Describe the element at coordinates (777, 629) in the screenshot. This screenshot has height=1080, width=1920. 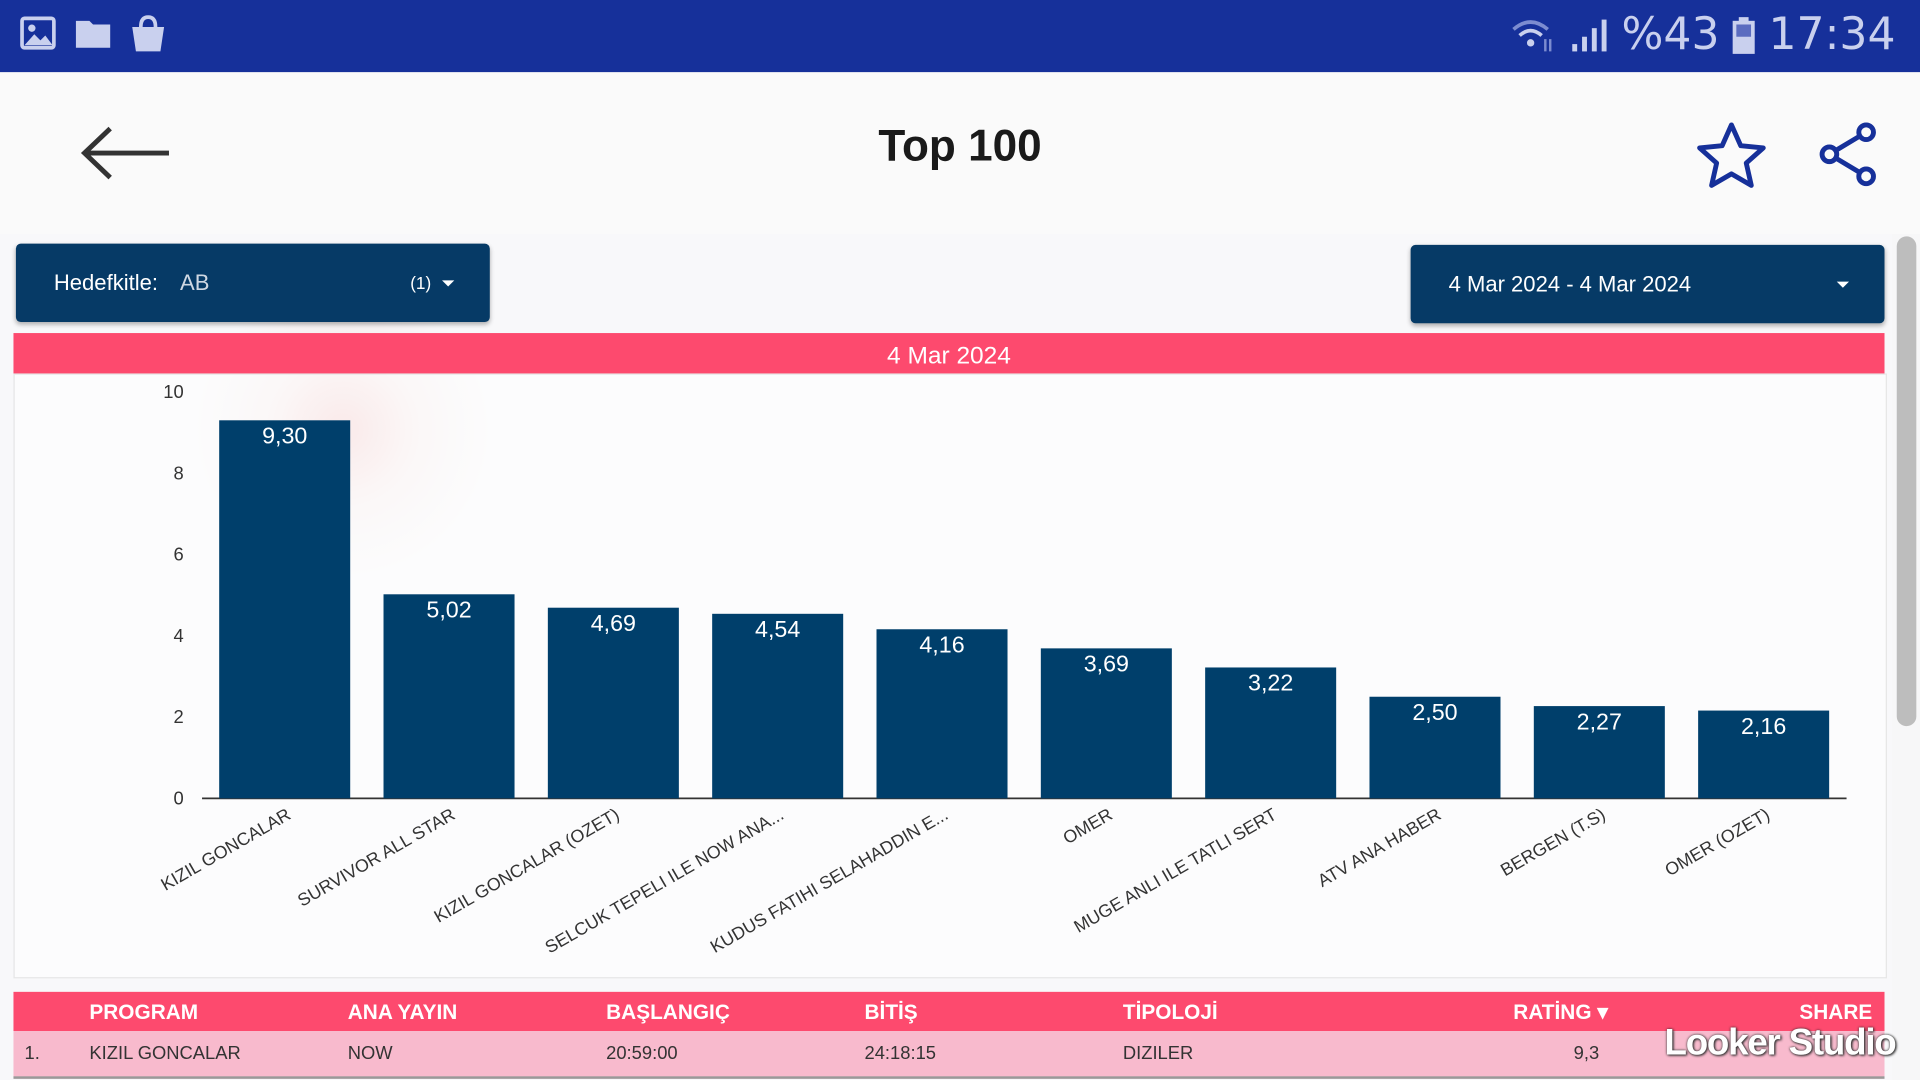
I see `bar-value-label: 4,54` at that location.